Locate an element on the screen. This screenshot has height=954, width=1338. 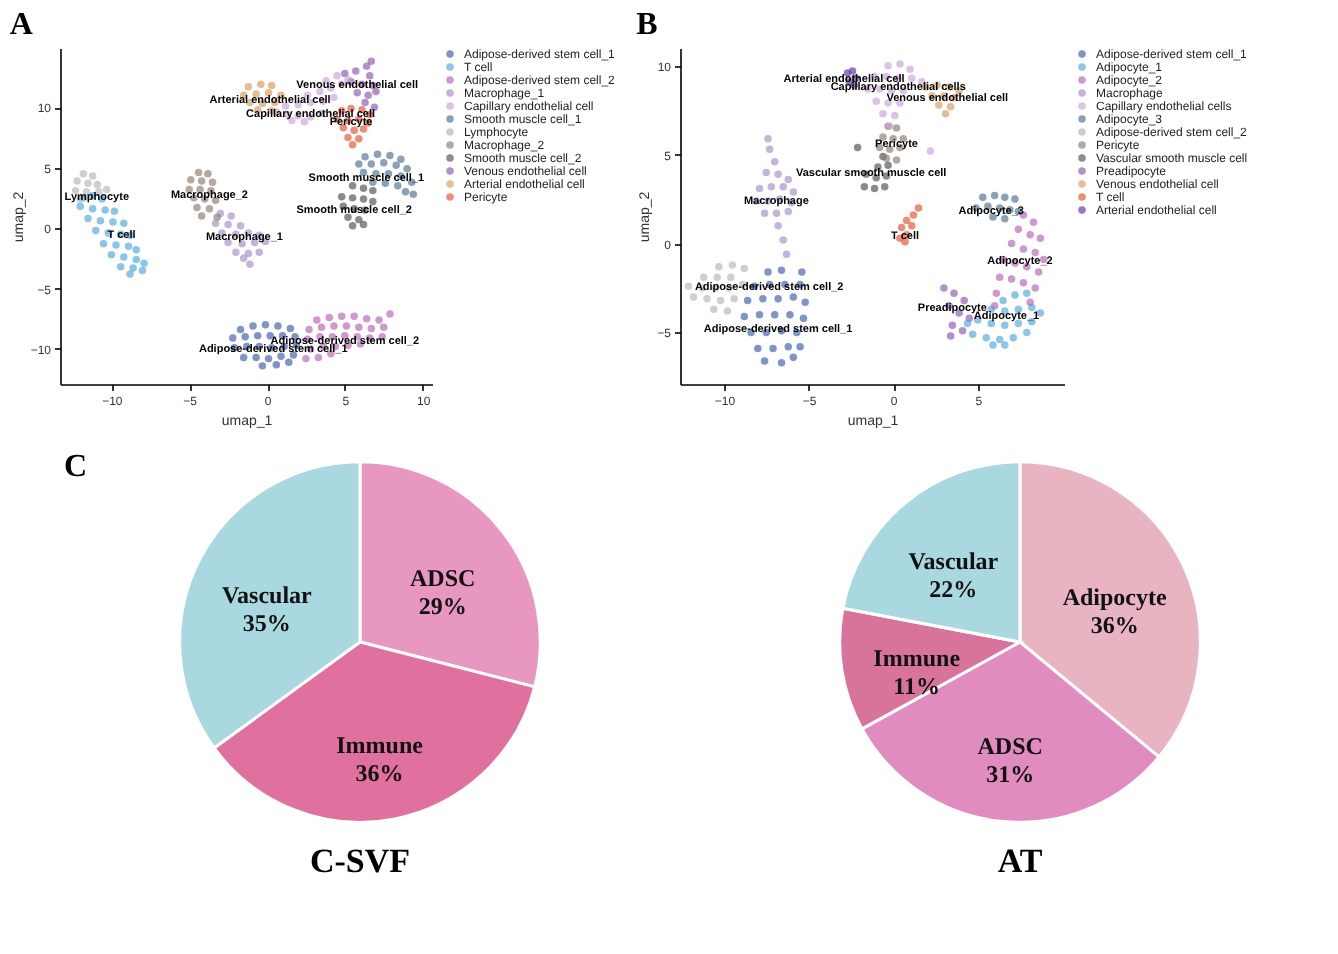
text: C-SVF is located at coordinates (360, 861).